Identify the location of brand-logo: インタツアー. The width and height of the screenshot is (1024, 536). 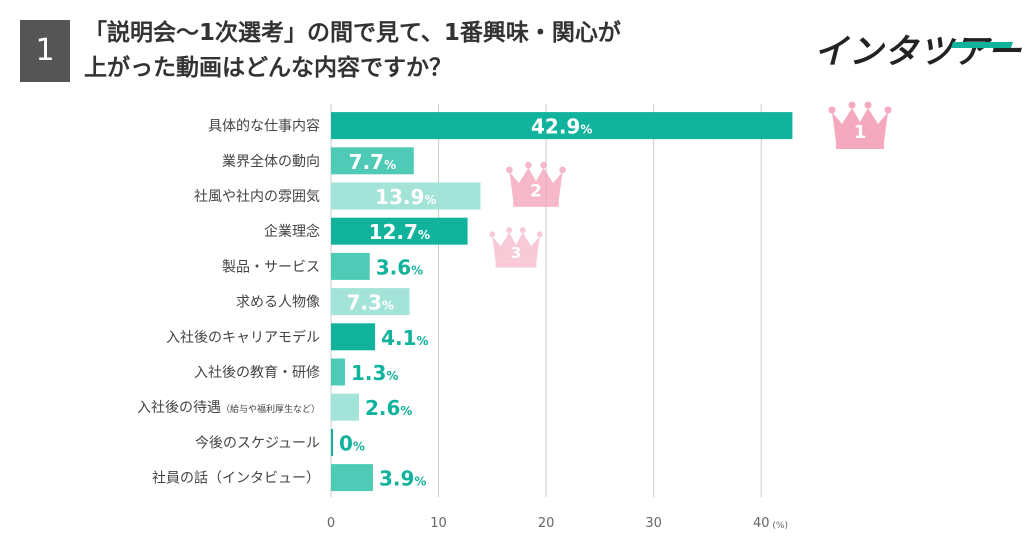
(918, 52).